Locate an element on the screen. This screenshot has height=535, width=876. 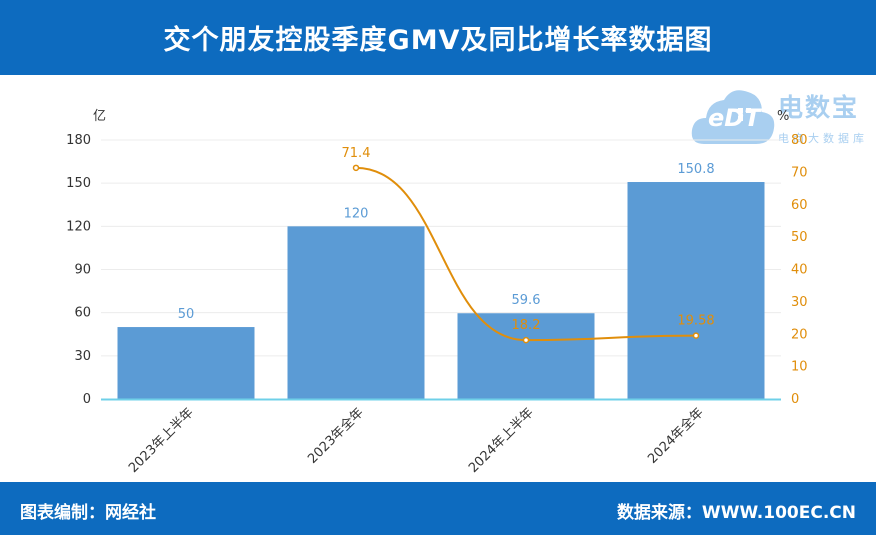
left-axis-ticks: 0 30 60 90 120 150 180 is located at coordinates (78, 270).